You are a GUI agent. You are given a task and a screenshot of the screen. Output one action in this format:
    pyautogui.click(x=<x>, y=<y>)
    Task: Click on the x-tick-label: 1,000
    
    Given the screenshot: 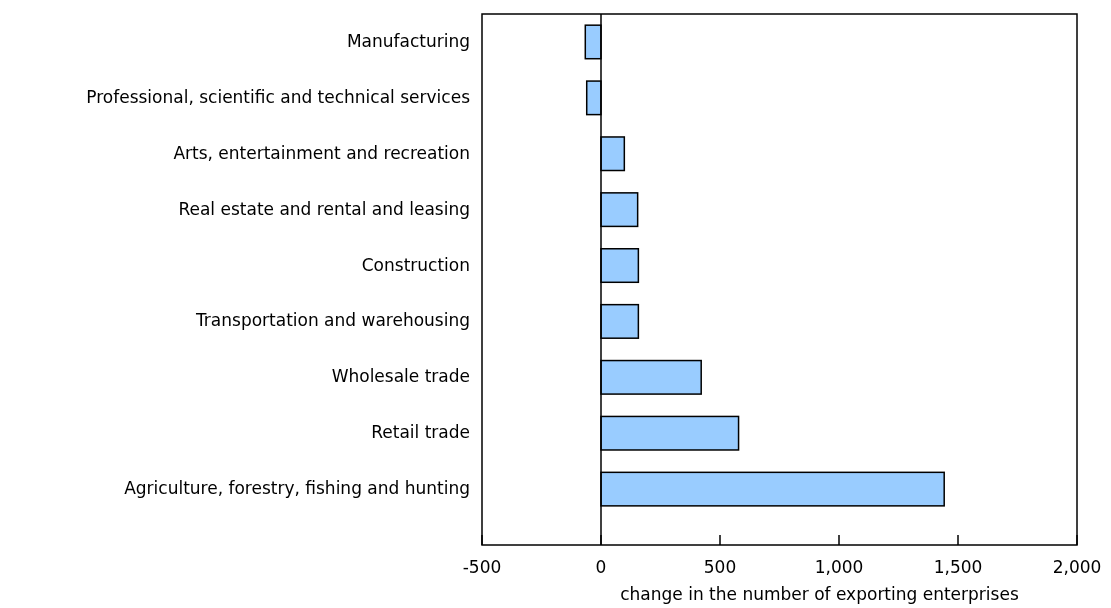 What is the action you would take?
    pyautogui.click(x=839, y=567)
    